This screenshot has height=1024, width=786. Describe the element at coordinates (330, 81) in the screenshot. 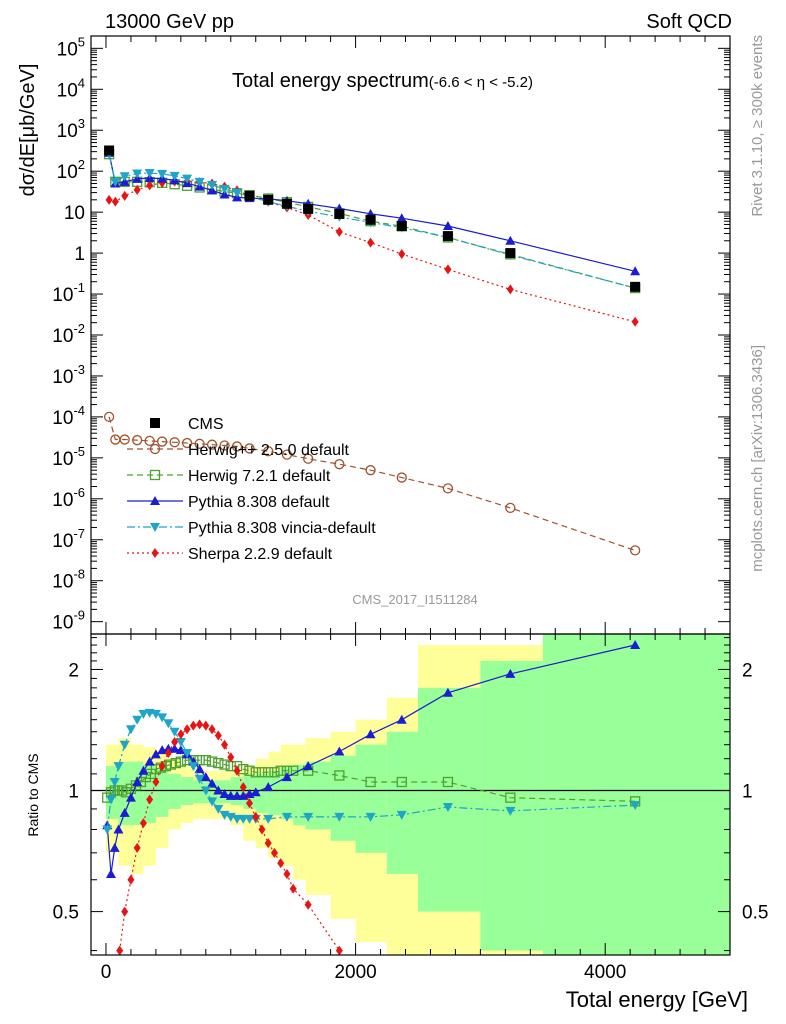

I see `plot-title-main: Total energy spectrum` at that location.